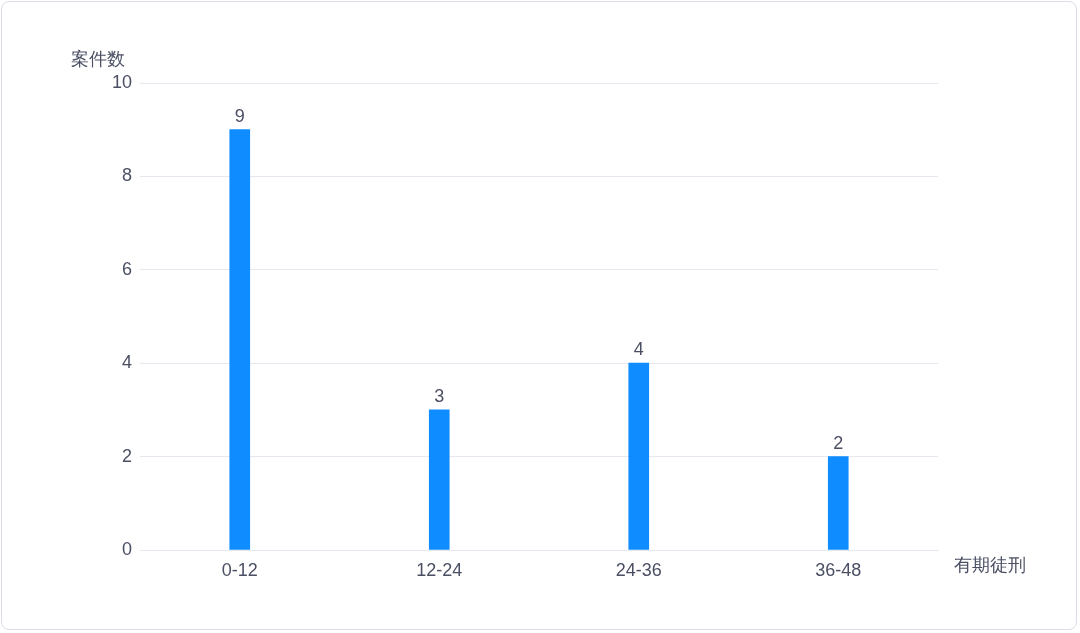 The width and height of the screenshot is (1080, 633). Describe the element at coordinates (126, 548) in the screenshot. I see `y-tick-label: 0` at that location.